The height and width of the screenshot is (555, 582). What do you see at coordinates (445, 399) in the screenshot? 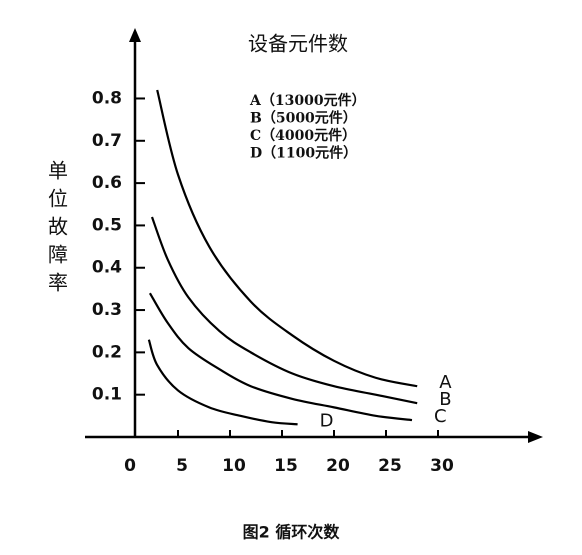
I see `line-end-label: B` at bounding box center [445, 399].